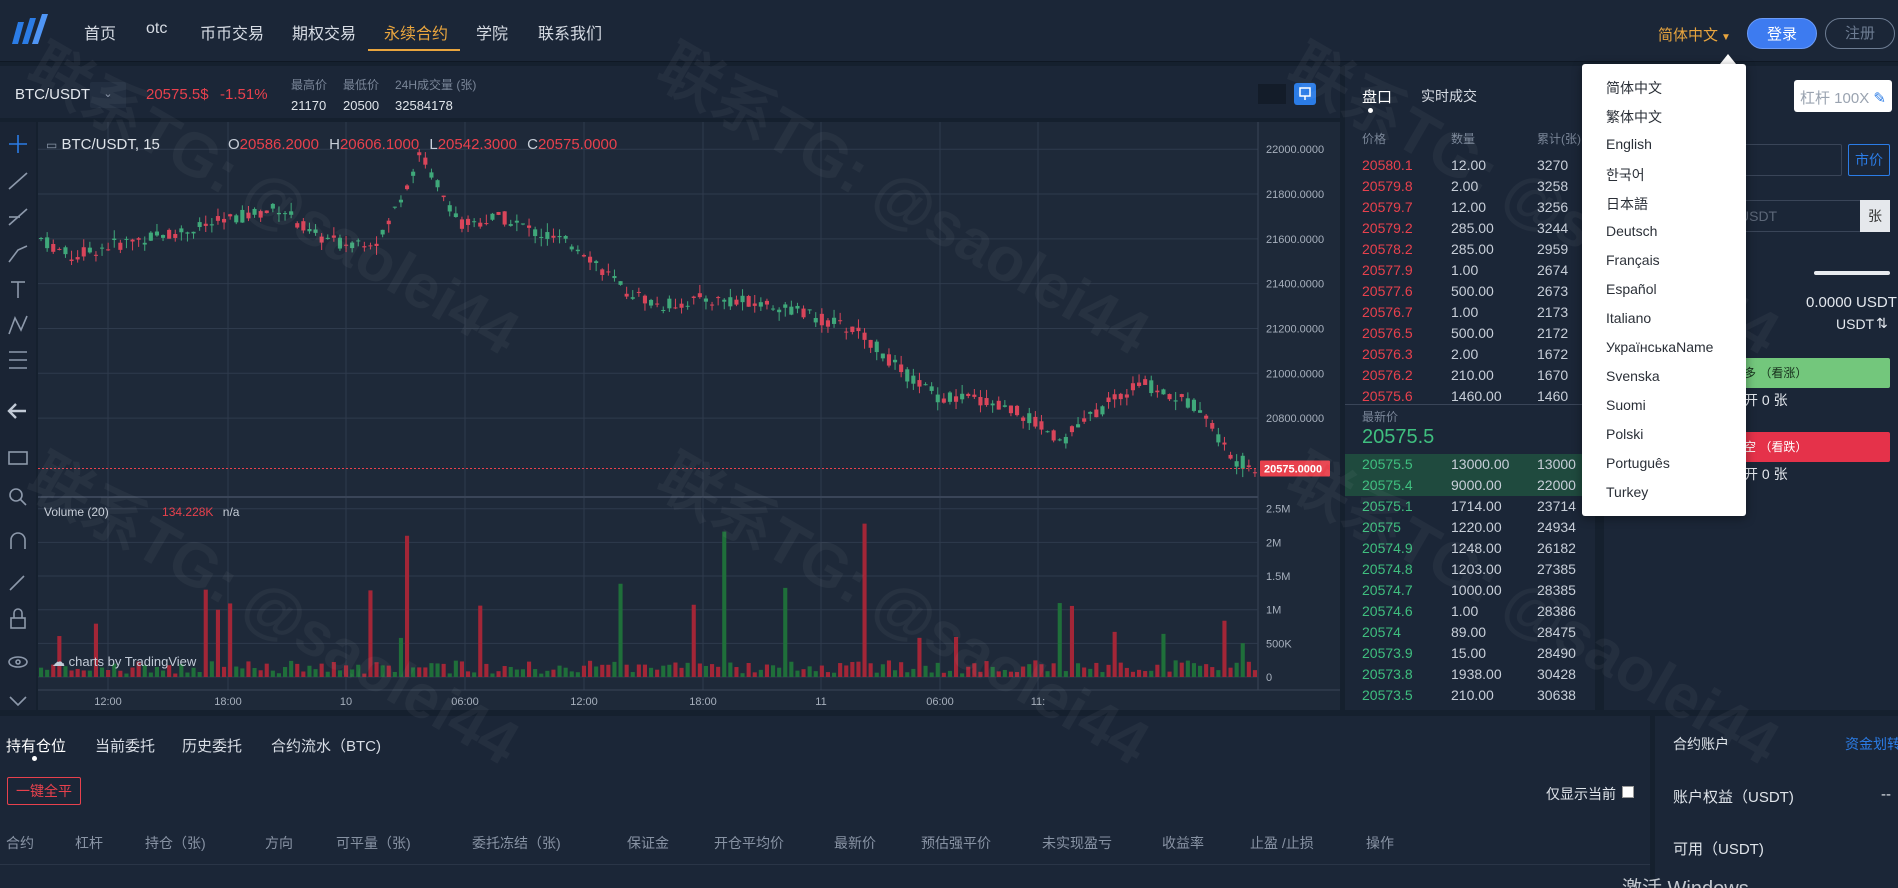  What do you see at coordinates (1799, 216) in the screenshot?
I see `amount-input: USDT` at bounding box center [1799, 216].